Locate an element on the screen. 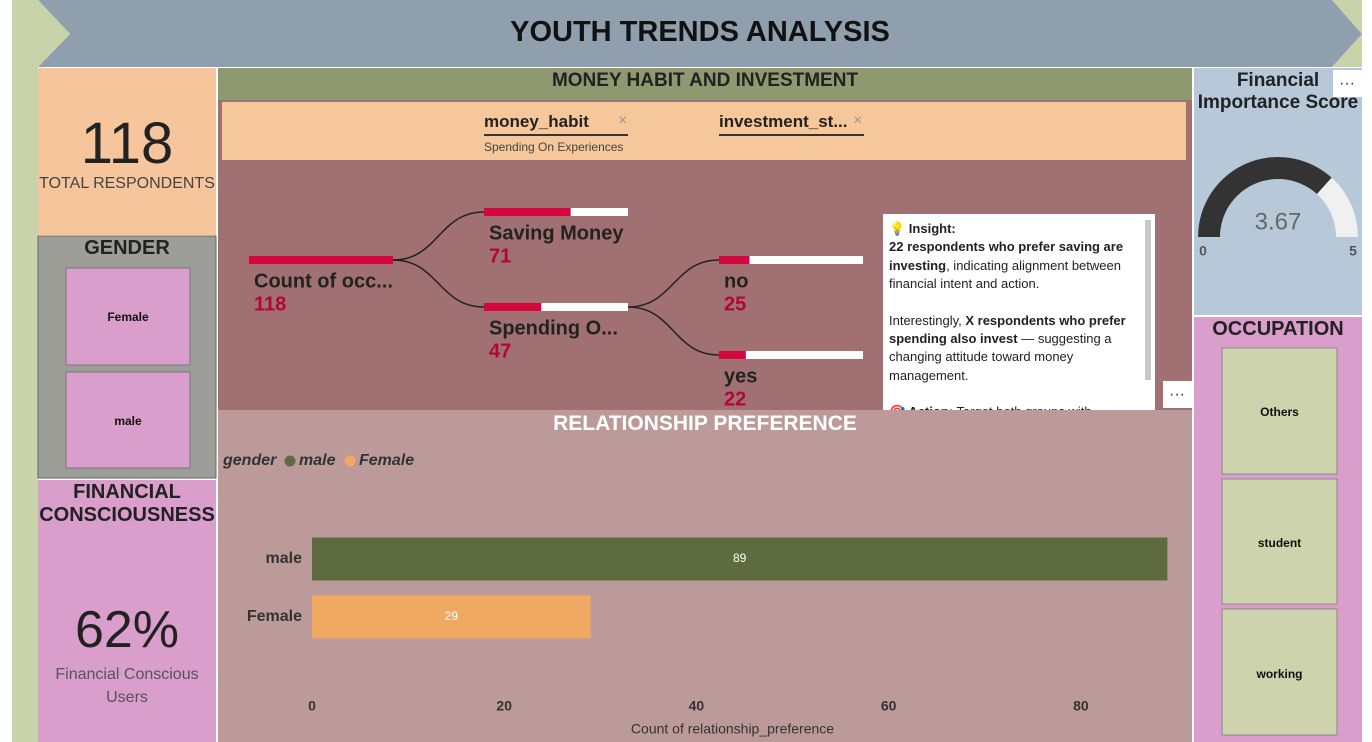 The width and height of the screenshot is (1372, 742). slicer: money_habit × Spending On Experiences is located at coordinates (556, 133).